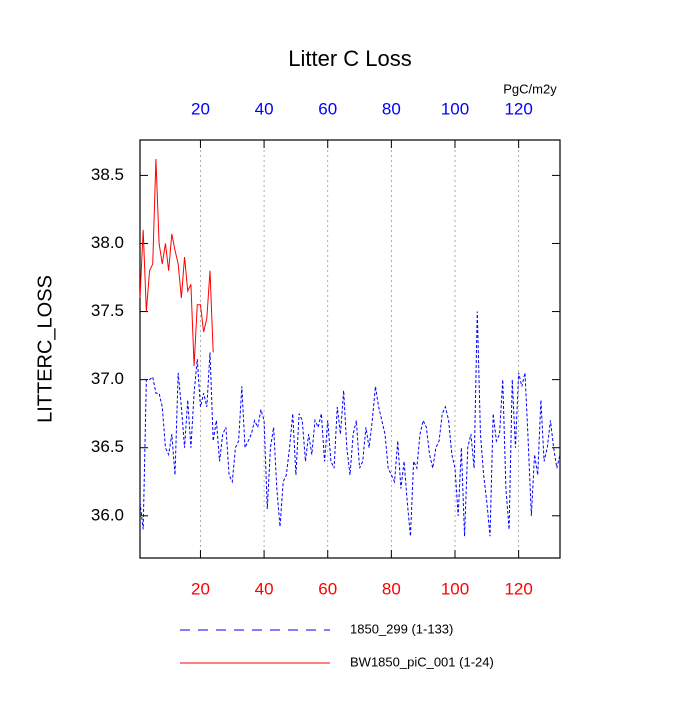 Image resolution: width=700 pixels, height=705 pixels. Describe the element at coordinates (327, 108) in the screenshot. I see `x2-tick-label: 60` at that location.